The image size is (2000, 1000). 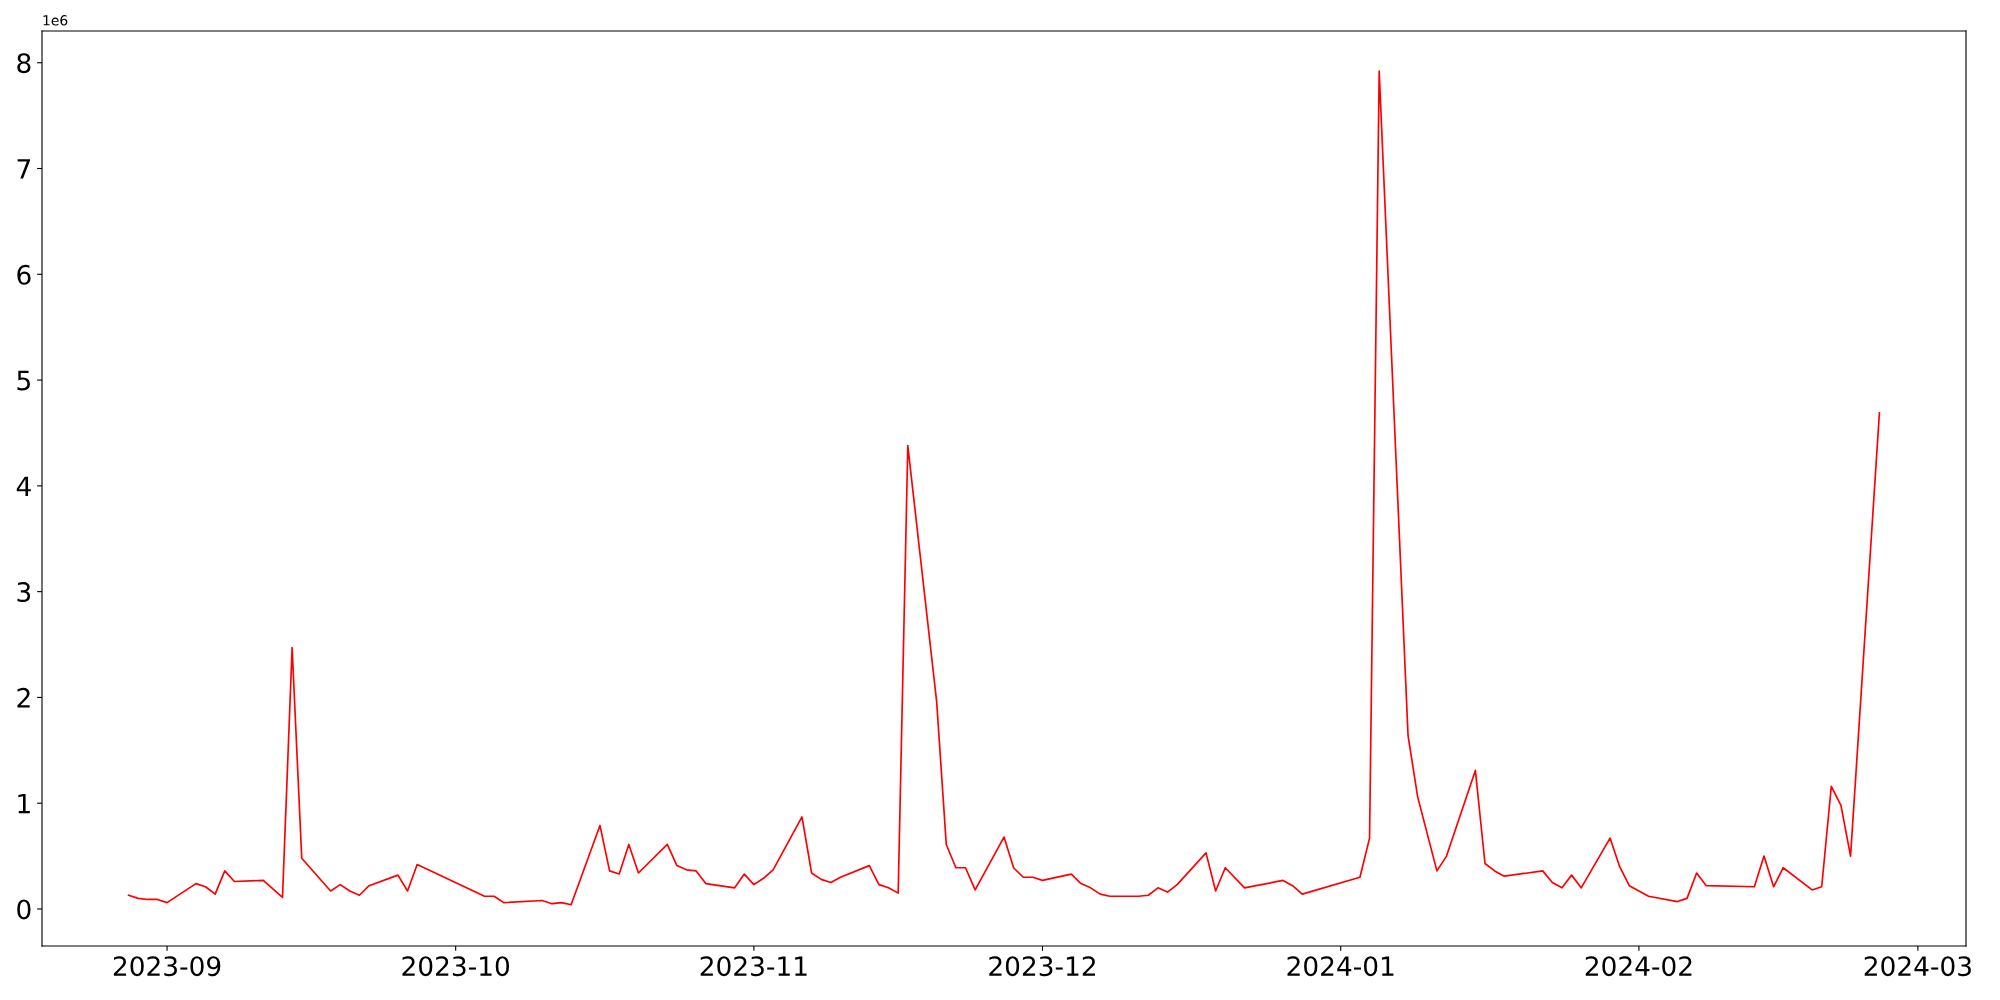 I want to click on y-tick-label: 4, so click(x=23, y=486).